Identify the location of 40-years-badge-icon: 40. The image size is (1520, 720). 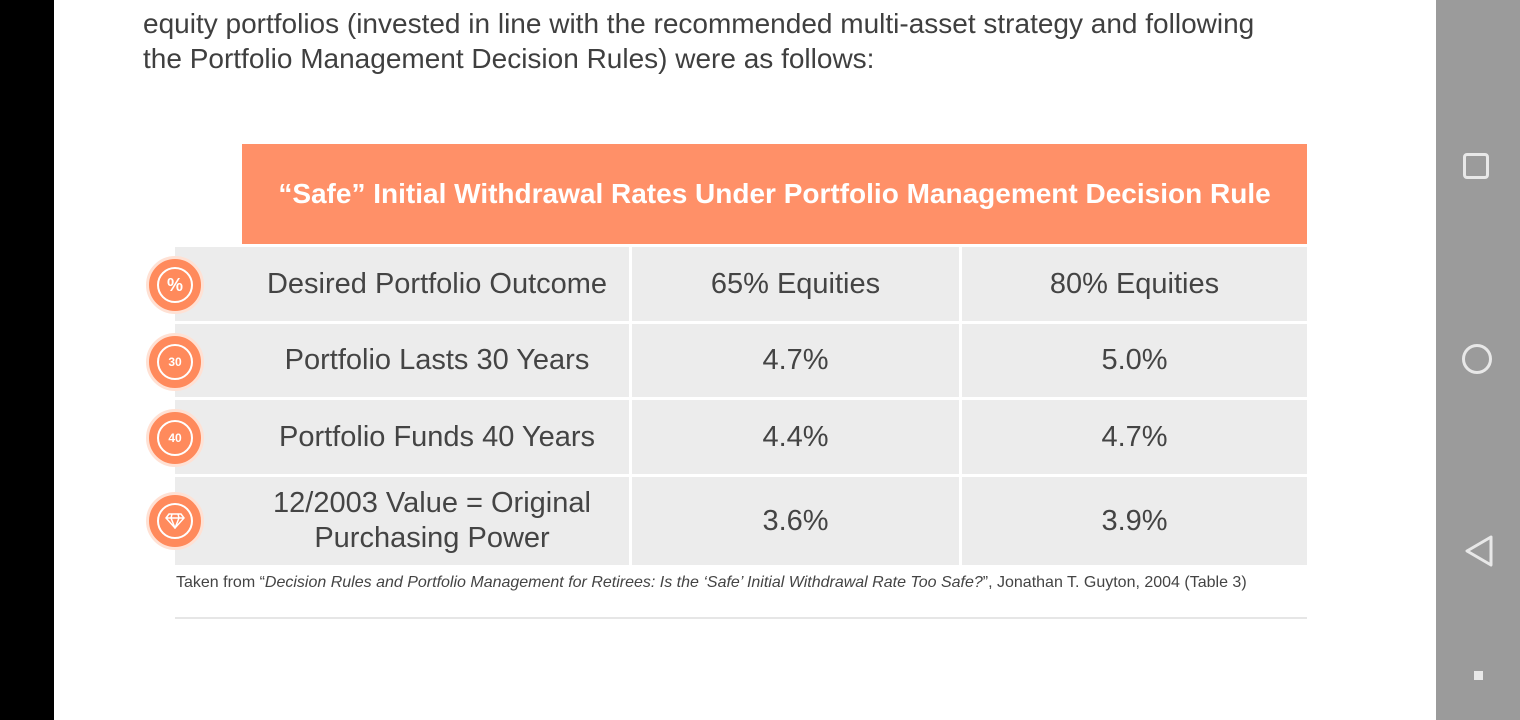
(175, 438).